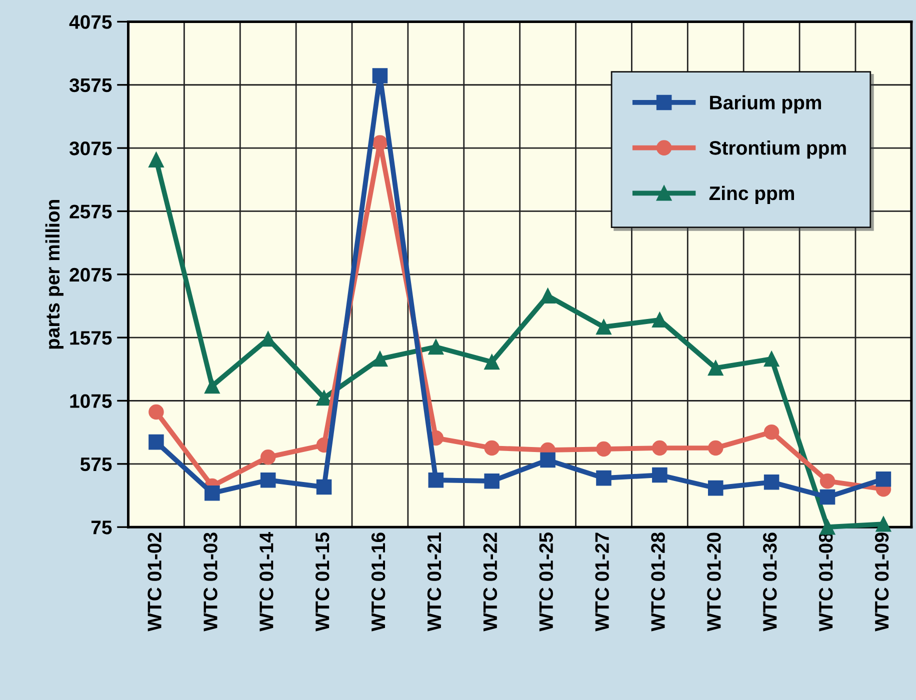 This screenshot has height=700, width=916. Describe the element at coordinates (881, 582) in the screenshot. I see `x-tick-label: WTC 01-09` at that location.